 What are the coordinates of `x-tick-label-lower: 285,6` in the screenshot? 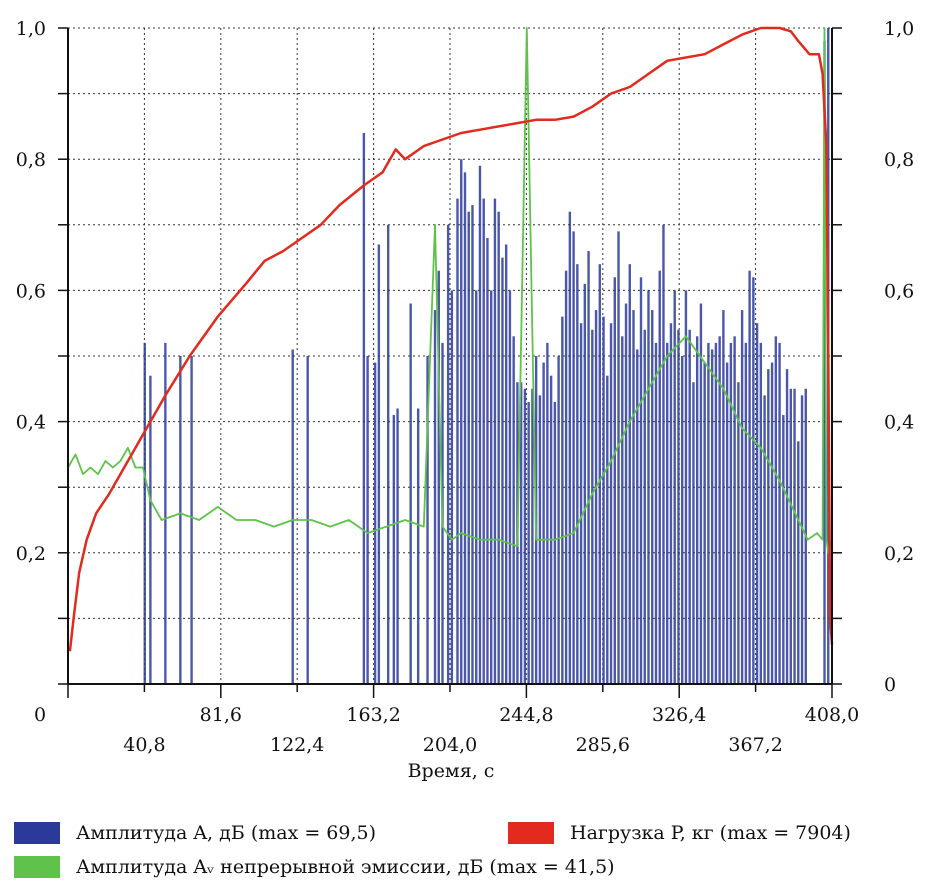 It's located at (603, 745).